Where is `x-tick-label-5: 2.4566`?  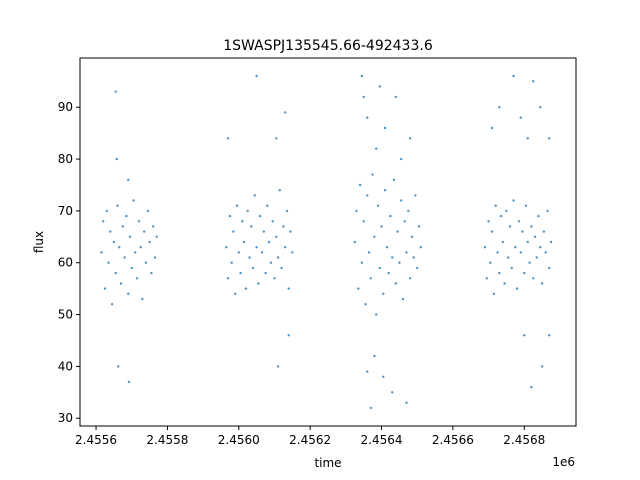
x-tick-label-5: 2.4566 is located at coordinates (453, 440).